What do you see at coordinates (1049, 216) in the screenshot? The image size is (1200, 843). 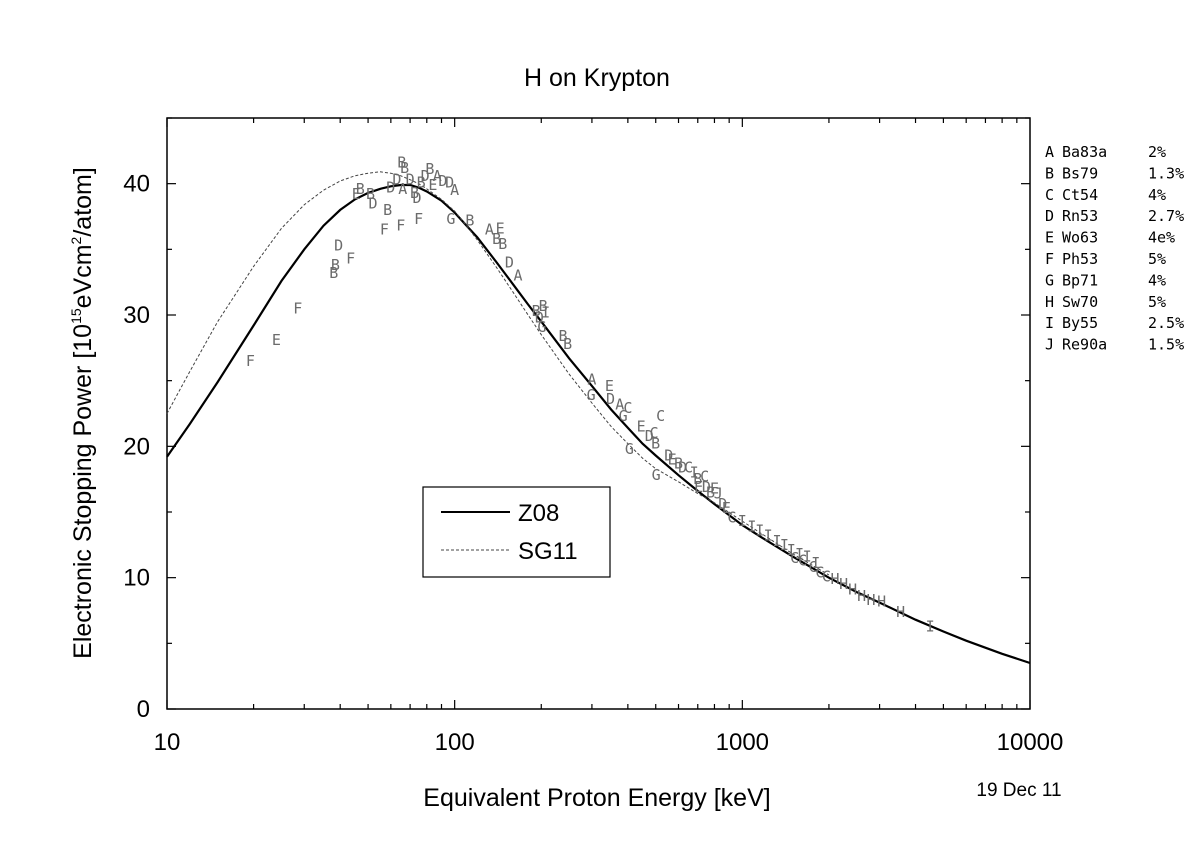 I see `reference-code: D` at bounding box center [1049, 216].